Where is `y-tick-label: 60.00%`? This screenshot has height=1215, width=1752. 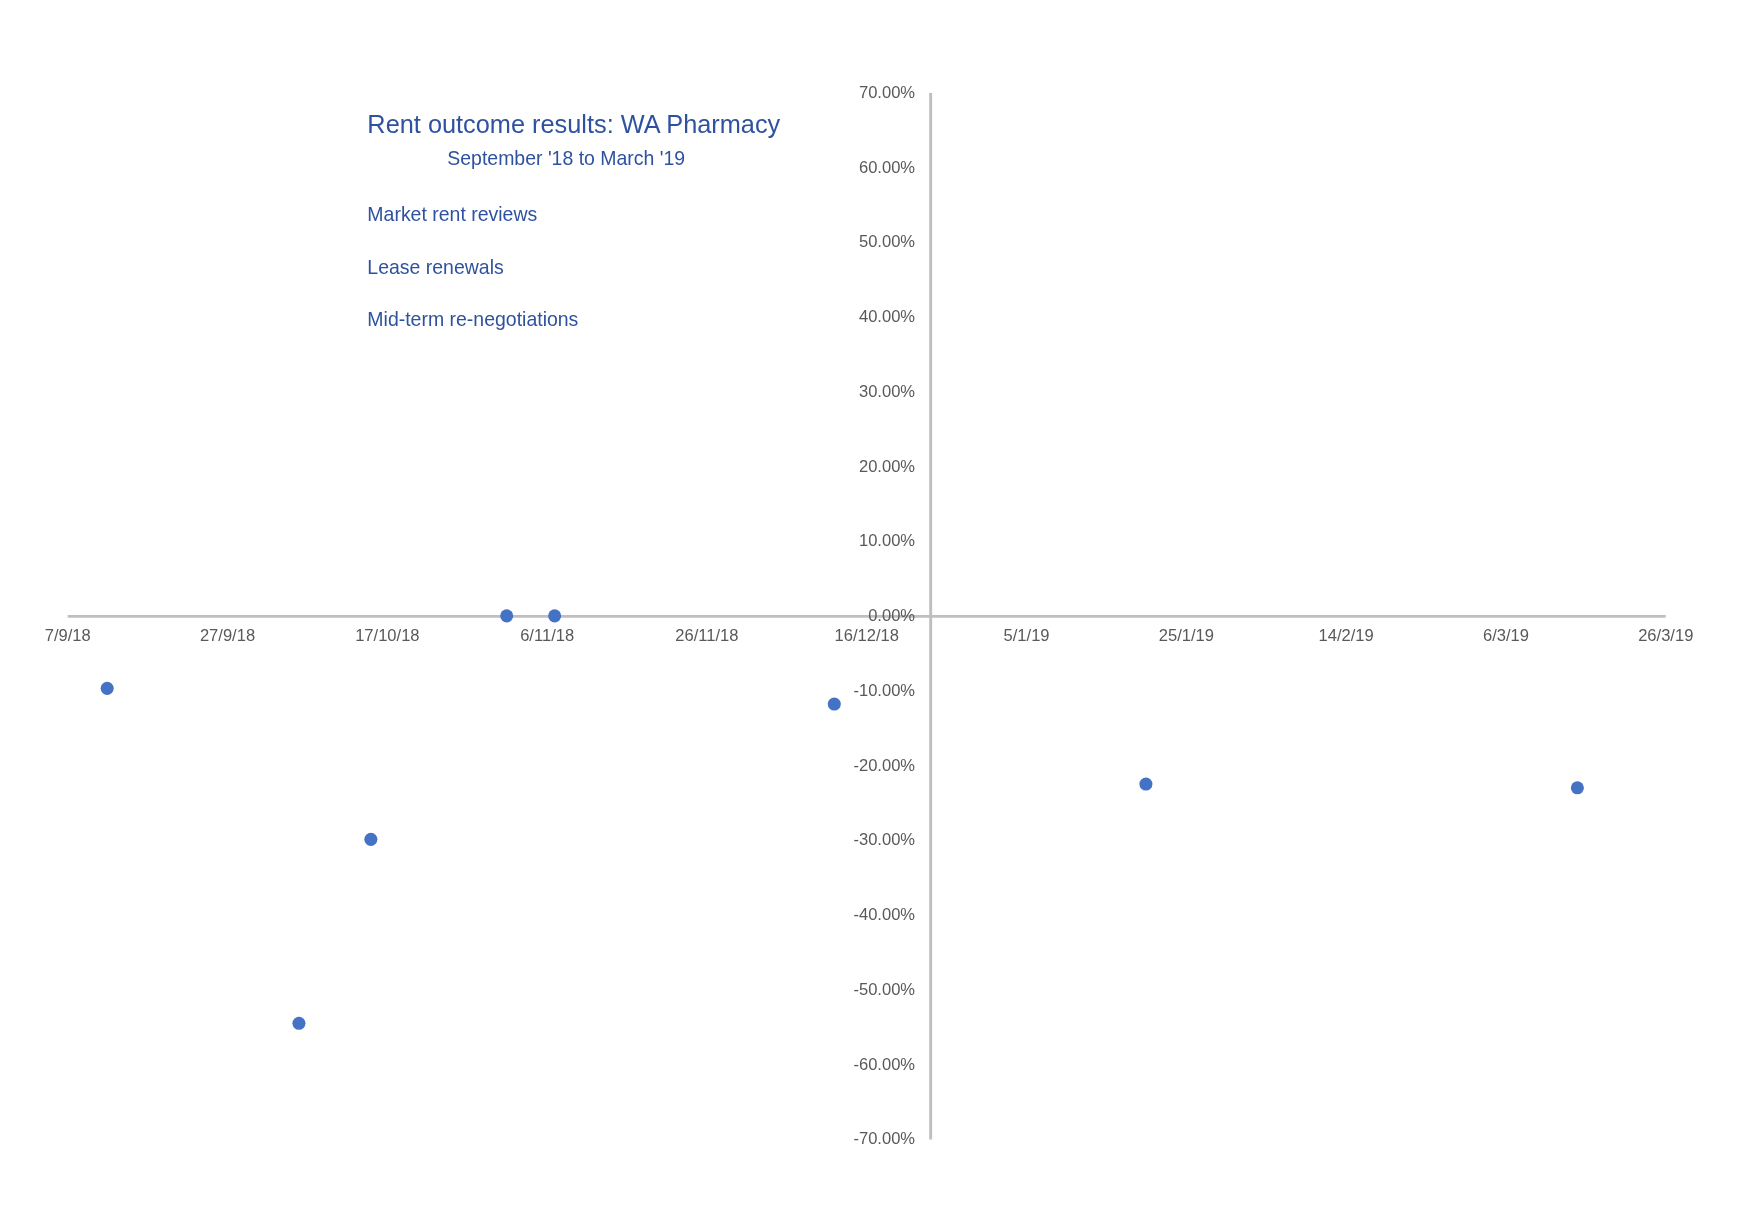 y-tick-label: 60.00% is located at coordinates (887, 167).